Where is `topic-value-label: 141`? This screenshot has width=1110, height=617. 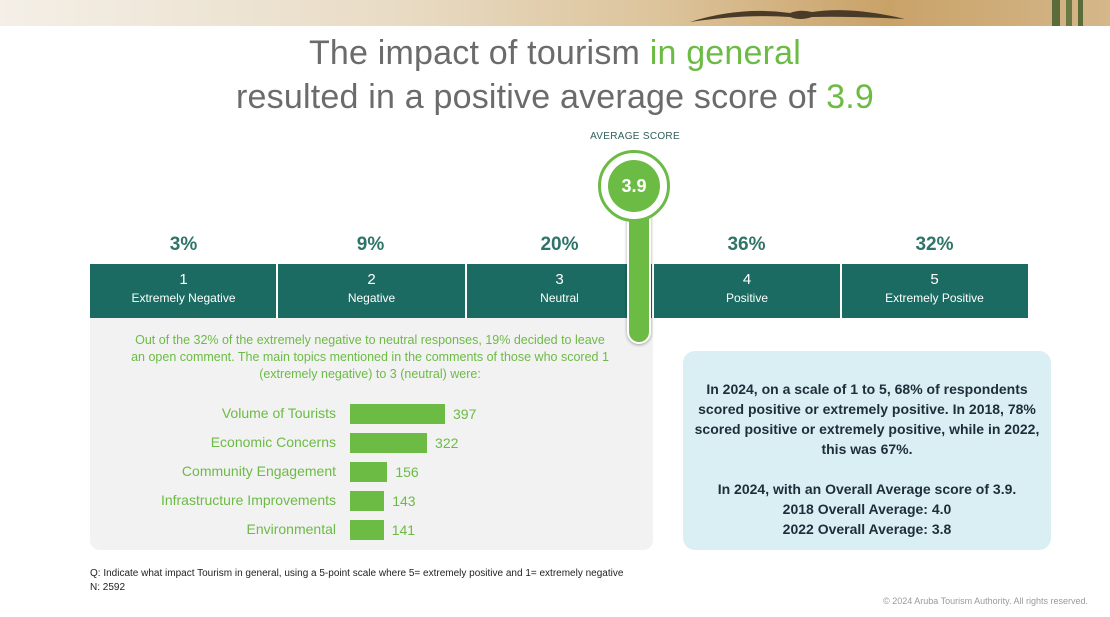 topic-value-label: 141 is located at coordinates (403, 530).